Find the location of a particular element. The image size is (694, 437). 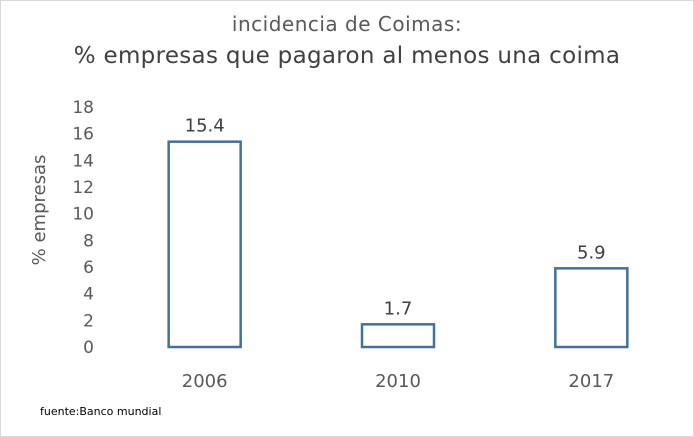

y-axis-label: % empresas is located at coordinates (39, 210).